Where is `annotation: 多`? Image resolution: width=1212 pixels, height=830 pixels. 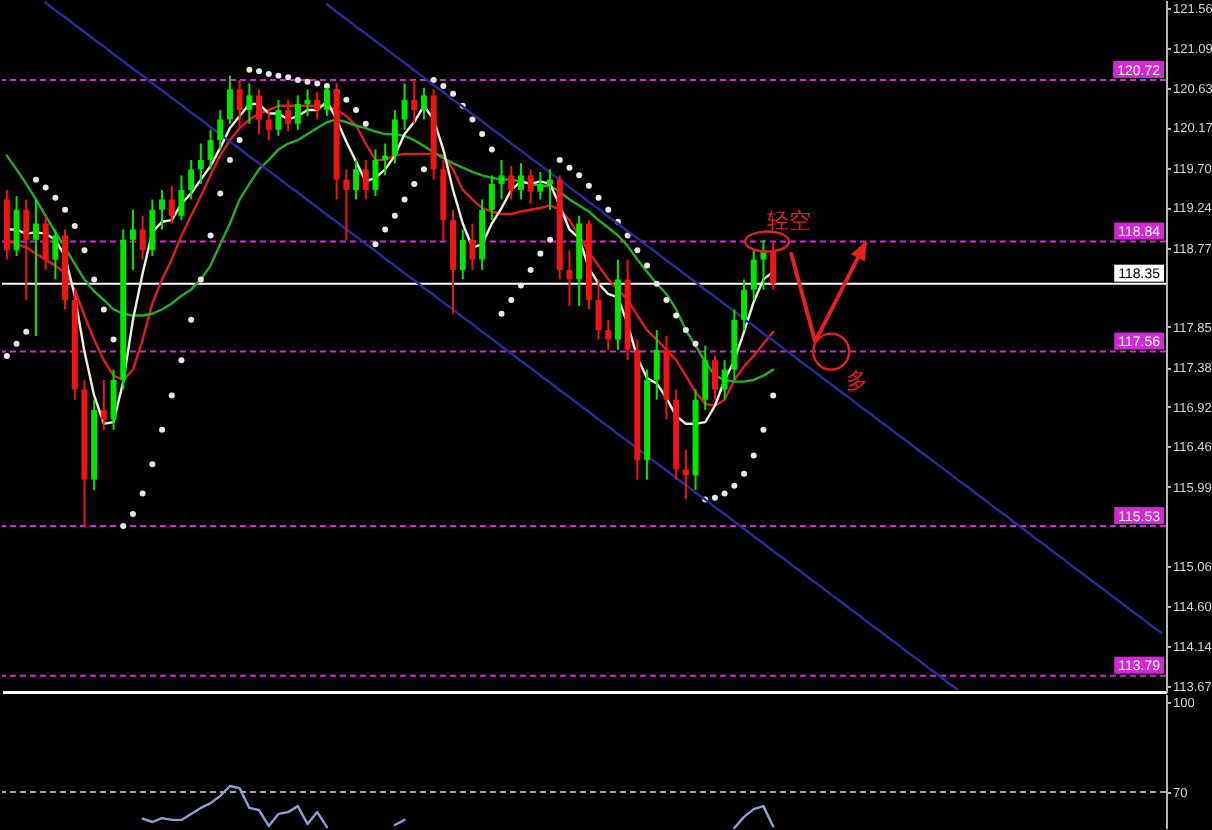 annotation: 多 is located at coordinates (857, 380).